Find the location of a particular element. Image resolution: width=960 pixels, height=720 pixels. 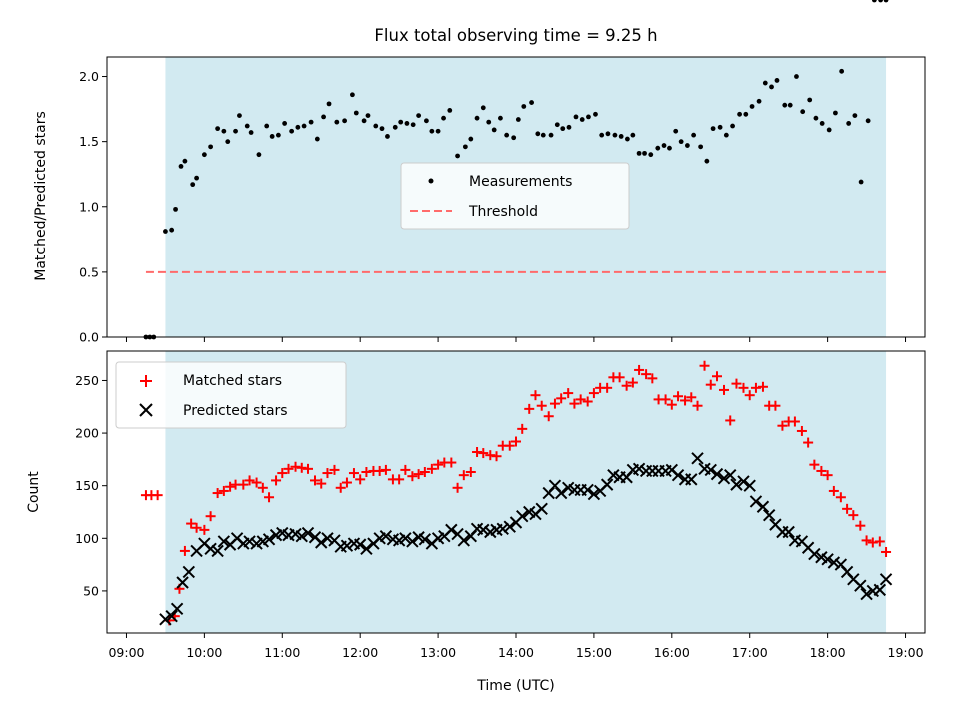

top-y-tick-label: 1.5 is located at coordinates (89, 141).